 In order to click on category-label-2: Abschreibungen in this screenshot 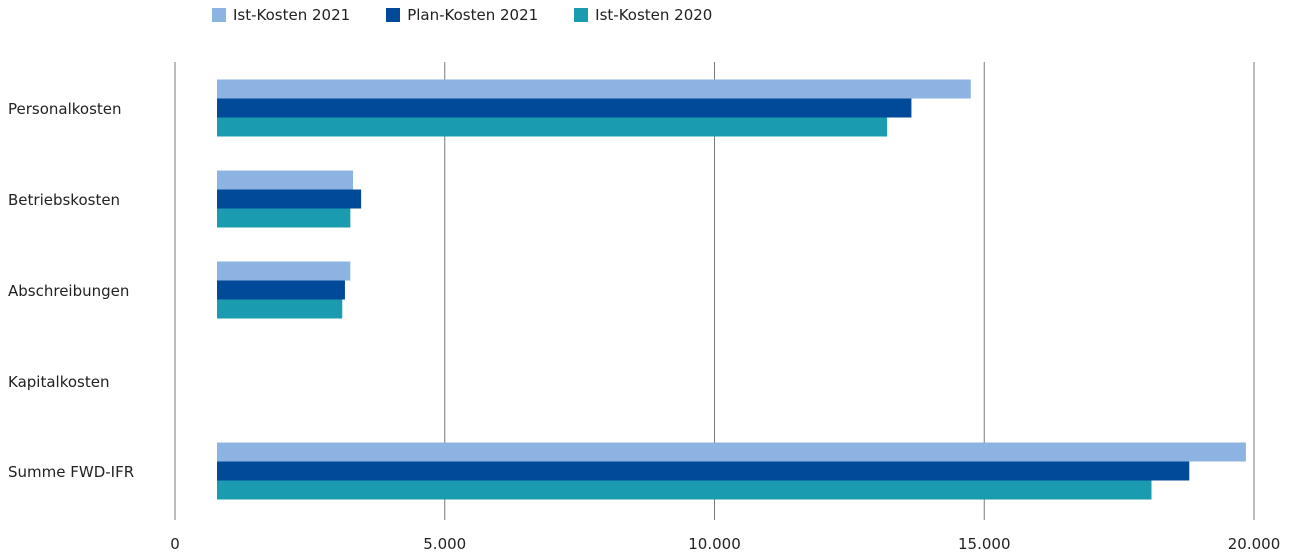, I will do `click(68, 291)`.